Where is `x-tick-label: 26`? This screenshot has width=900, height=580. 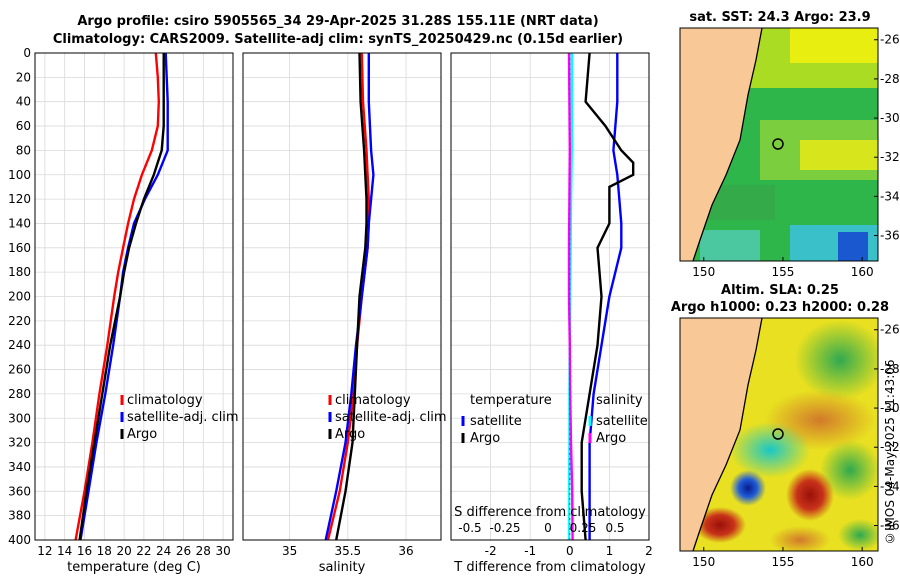
x-tick-label: 26 is located at coordinates (183, 551).